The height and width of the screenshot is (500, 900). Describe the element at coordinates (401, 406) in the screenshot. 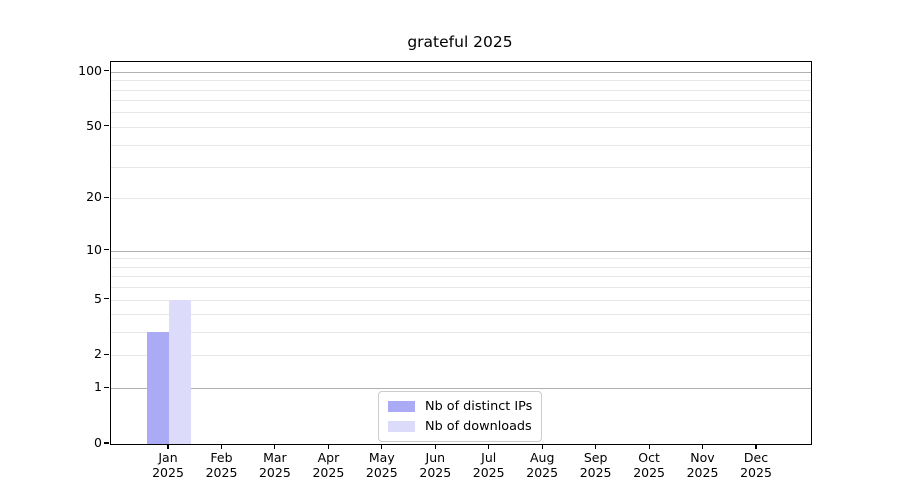

I see `legend-swatch-distinct-ips-icon` at that location.